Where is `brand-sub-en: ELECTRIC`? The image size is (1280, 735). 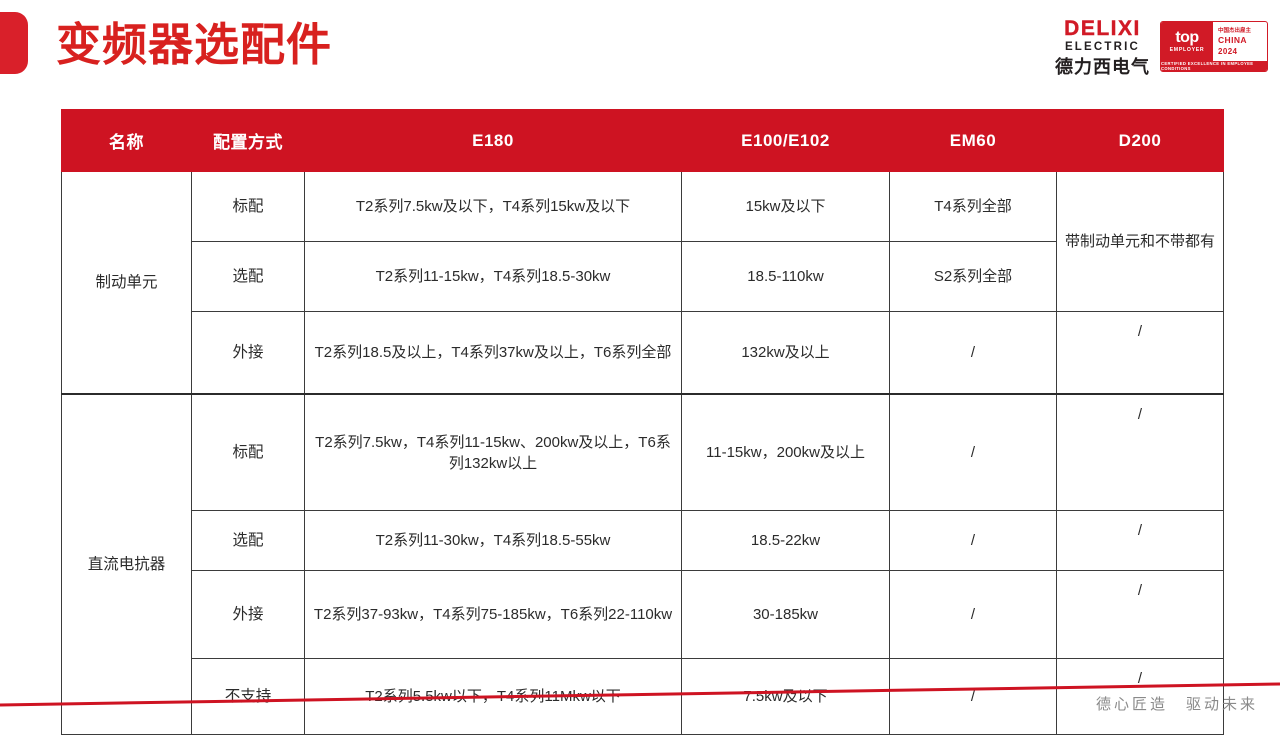 brand-sub-en: ELECTRIC is located at coordinates (1102, 47).